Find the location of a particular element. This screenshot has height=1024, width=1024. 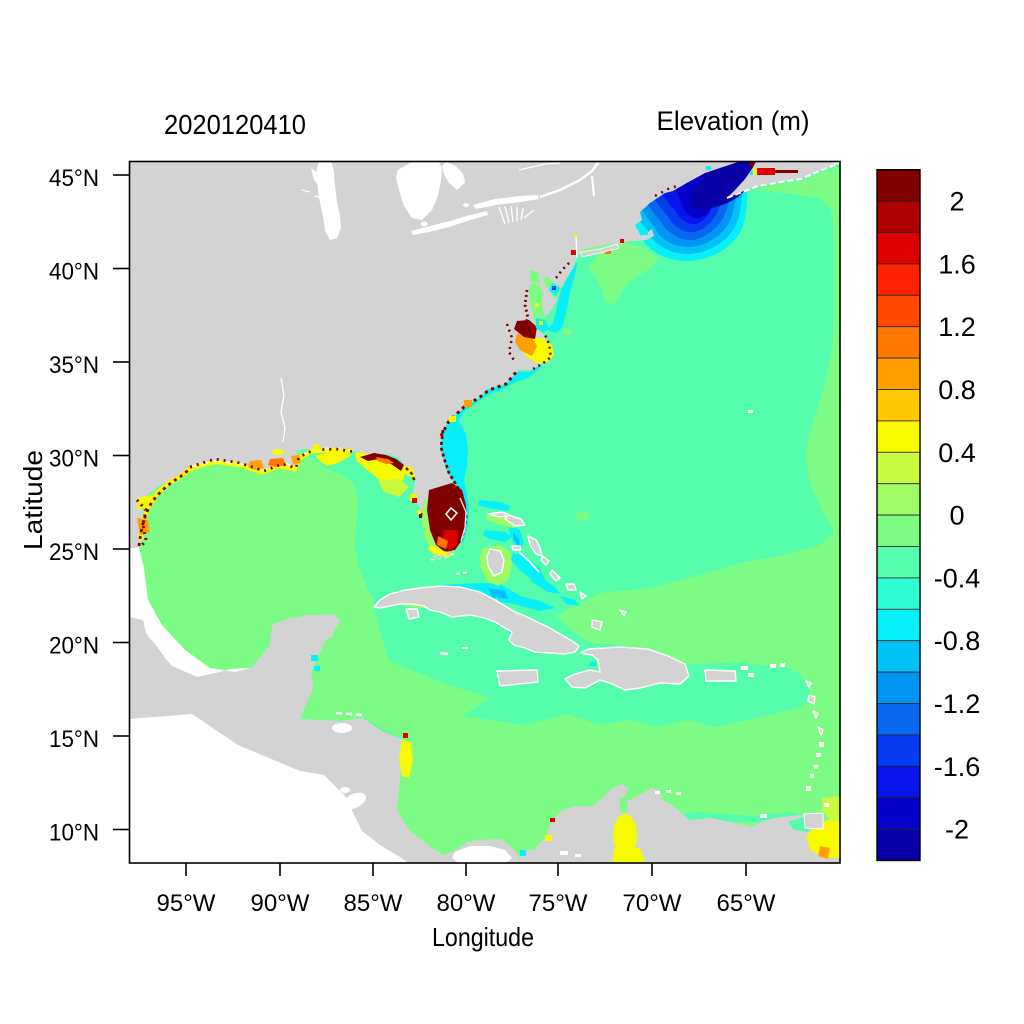

svg-text: -0.8 is located at coordinates (957, 641).